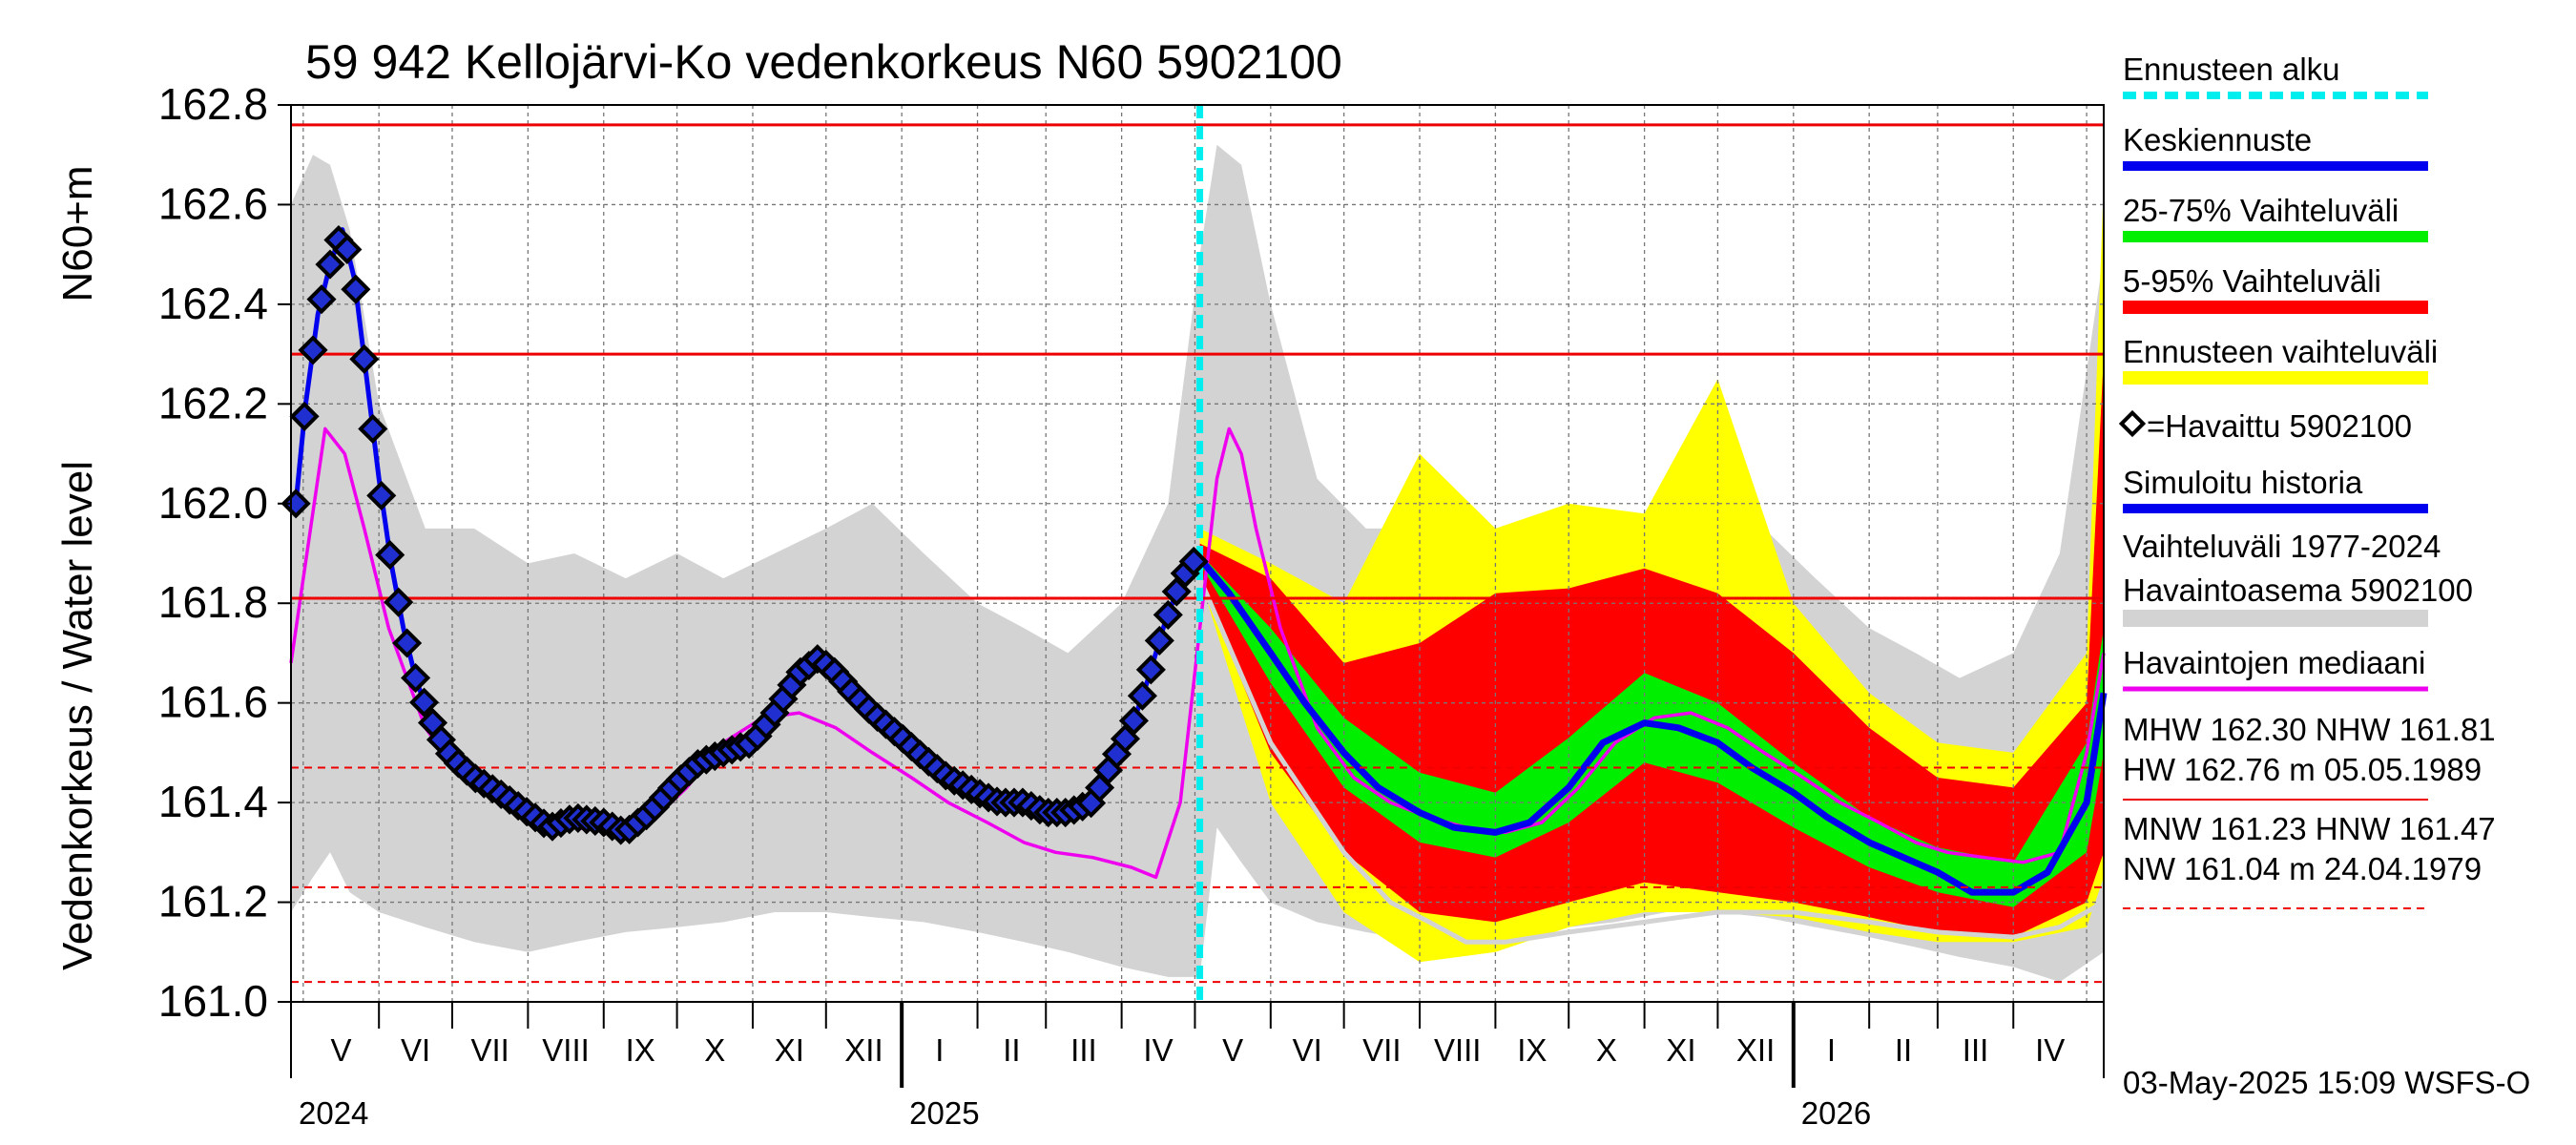 The image size is (2576, 1145). I want to click on y-axis-label: Vedenkorkeus / Water level, so click(77, 715).